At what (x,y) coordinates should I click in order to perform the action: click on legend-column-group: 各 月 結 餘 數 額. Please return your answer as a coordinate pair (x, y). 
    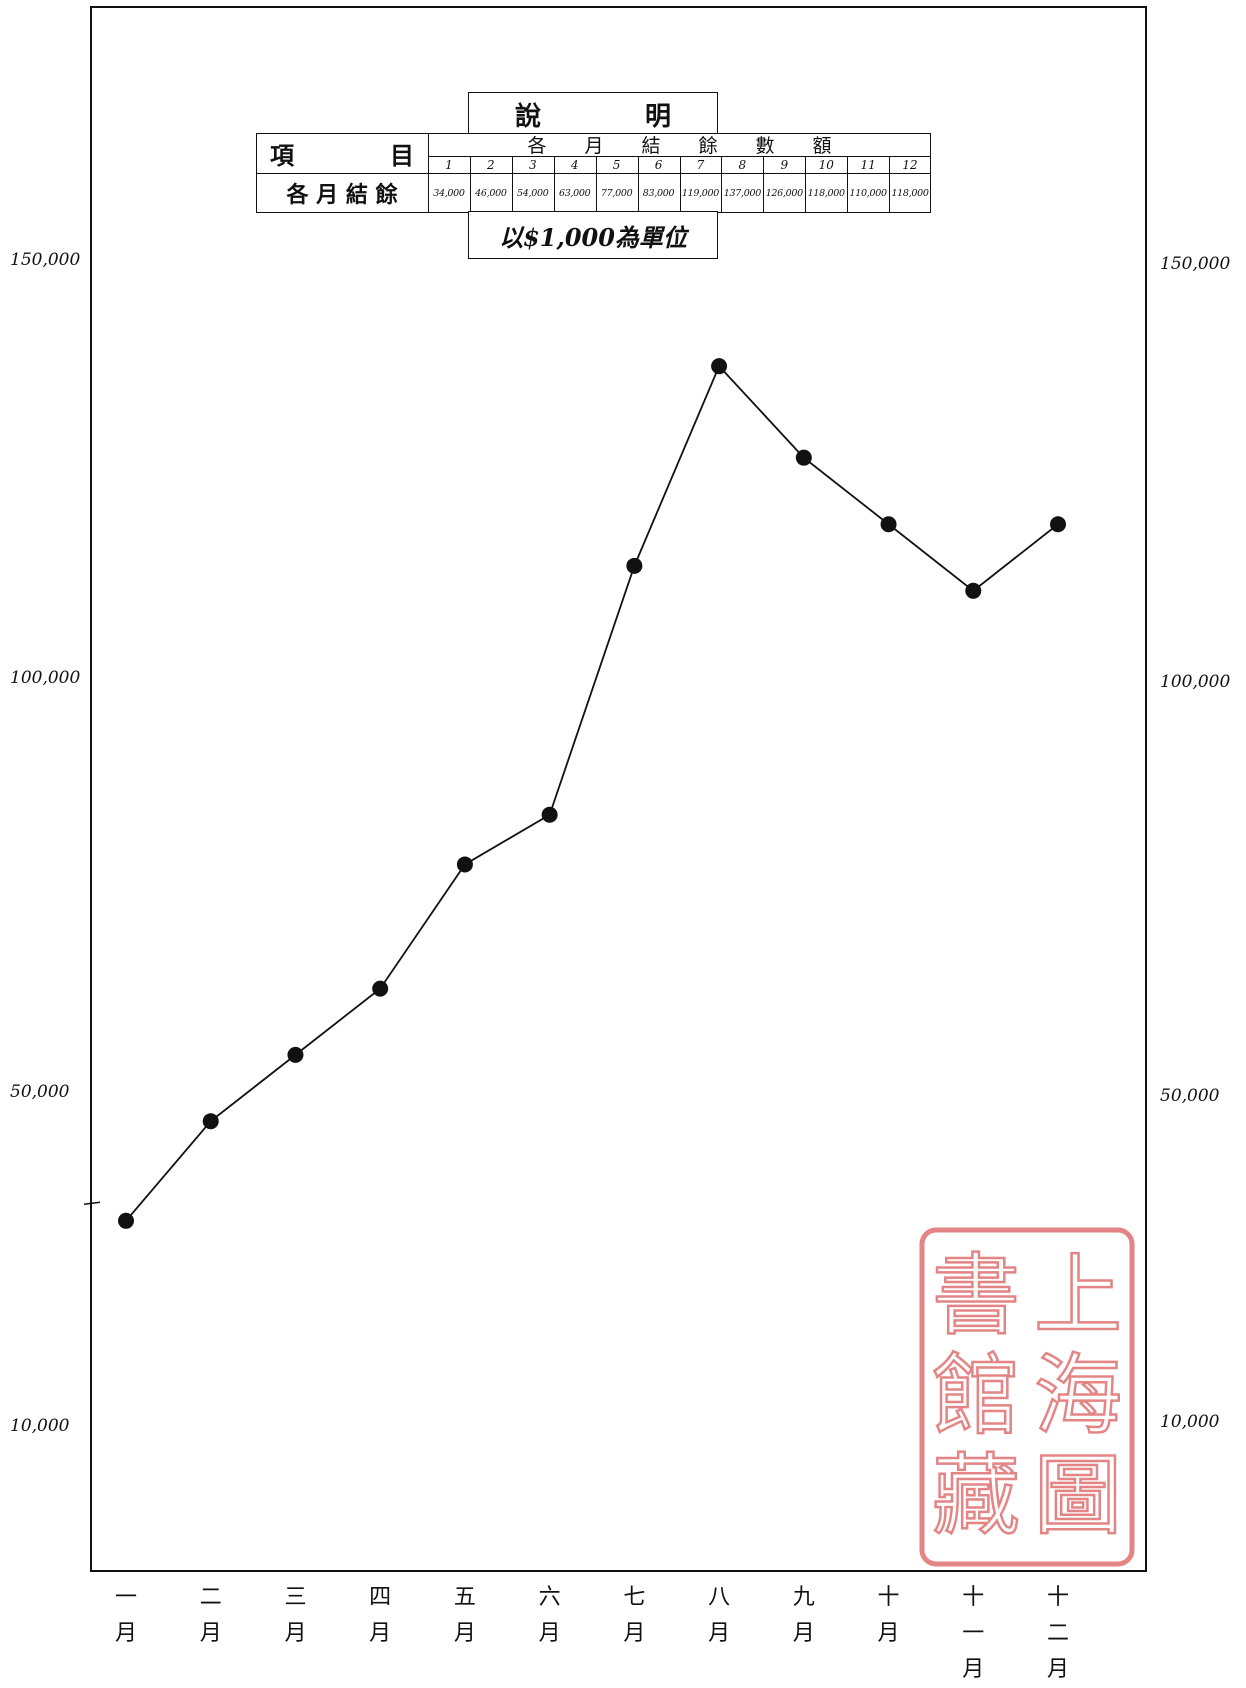
    Looking at the image, I should click on (679, 146).